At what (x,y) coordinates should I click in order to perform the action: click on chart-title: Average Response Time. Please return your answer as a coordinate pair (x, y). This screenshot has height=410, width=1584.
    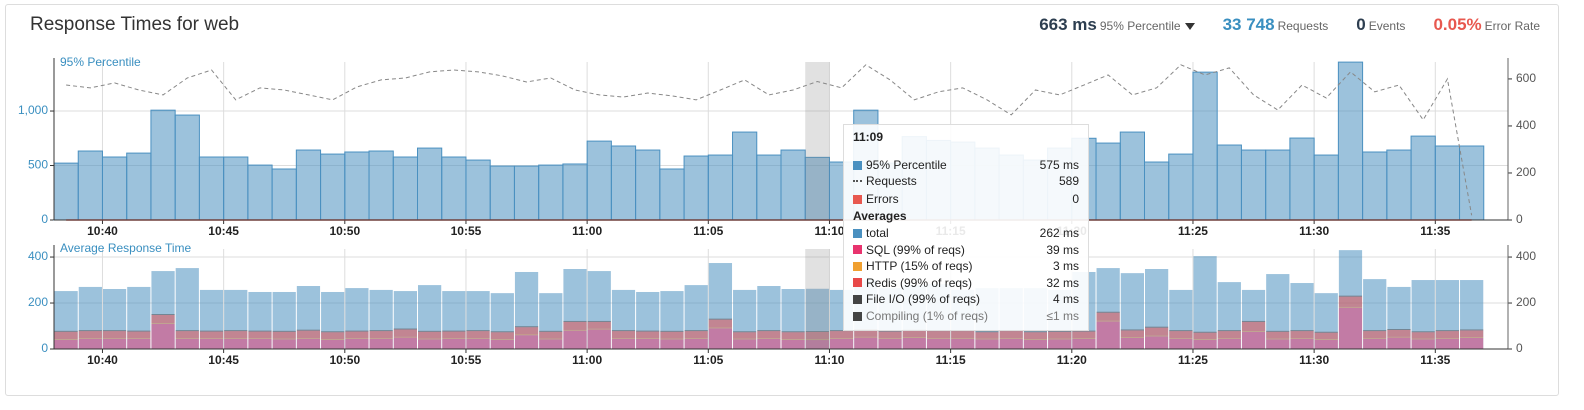
    Looking at the image, I should click on (126, 248).